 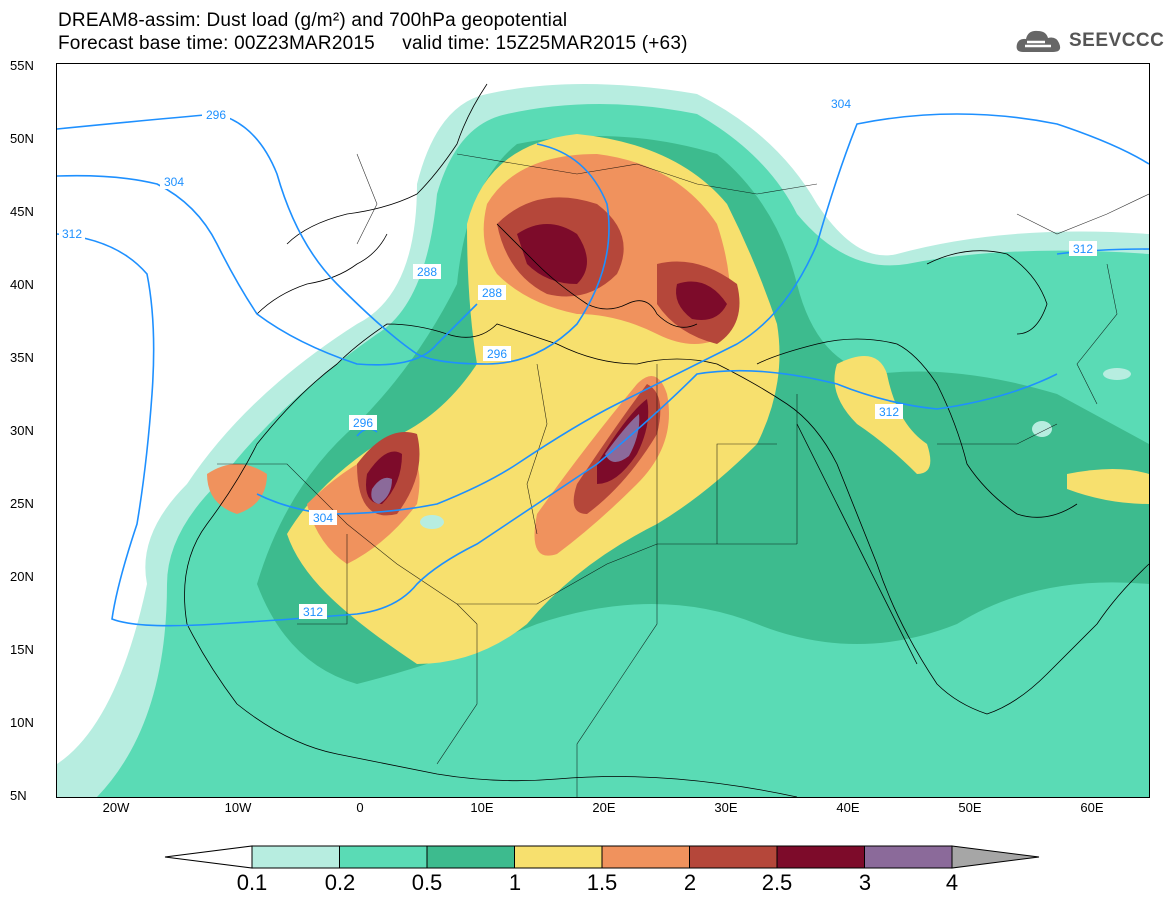 What do you see at coordinates (777, 882) in the screenshot?
I see `colorbar-label: 2.5` at bounding box center [777, 882].